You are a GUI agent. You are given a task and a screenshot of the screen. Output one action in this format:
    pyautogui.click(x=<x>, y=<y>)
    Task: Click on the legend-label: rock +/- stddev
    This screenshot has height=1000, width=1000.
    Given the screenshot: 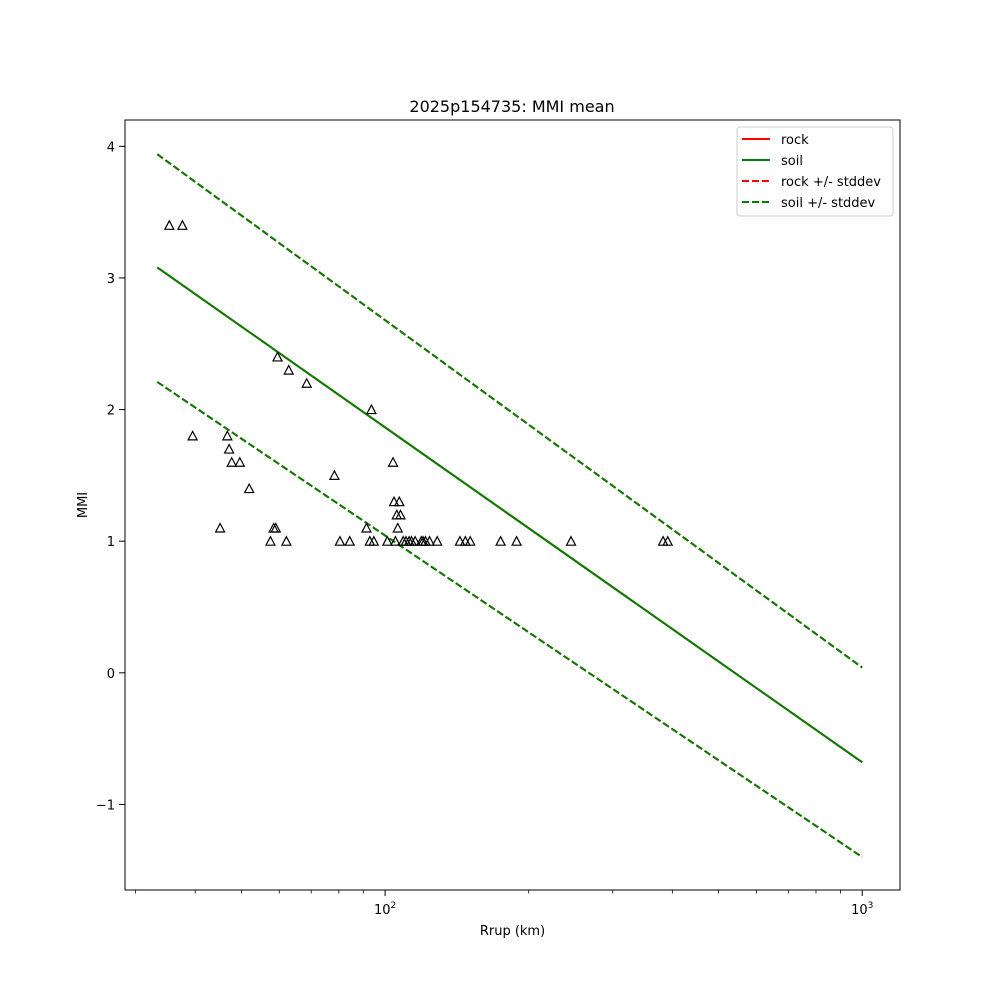 What is the action you would take?
    pyautogui.click(x=831, y=182)
    